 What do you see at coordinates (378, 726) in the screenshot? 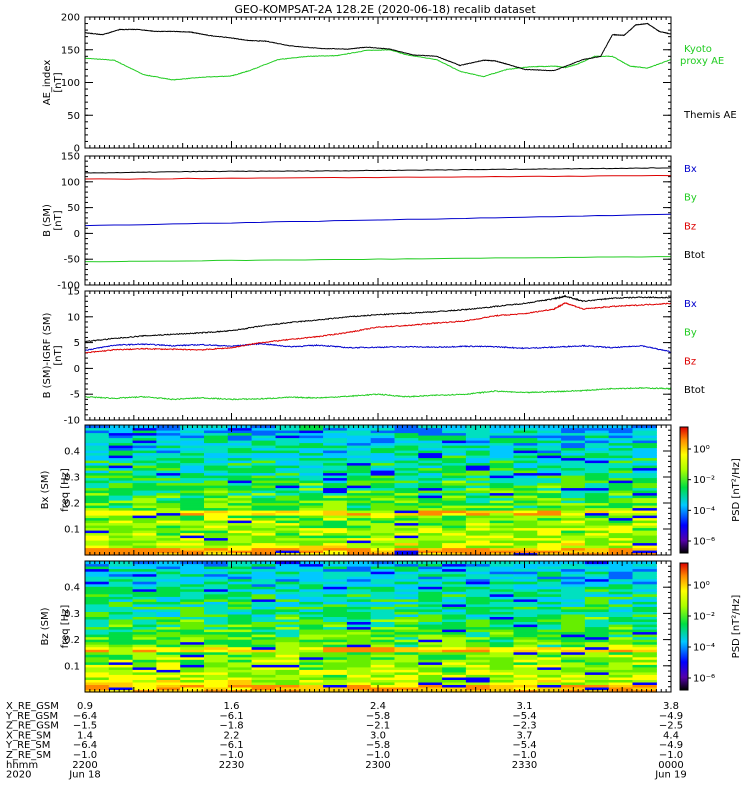
I see `ephemeris-value-2-2: −2.1` at bounding box center [378, 726].